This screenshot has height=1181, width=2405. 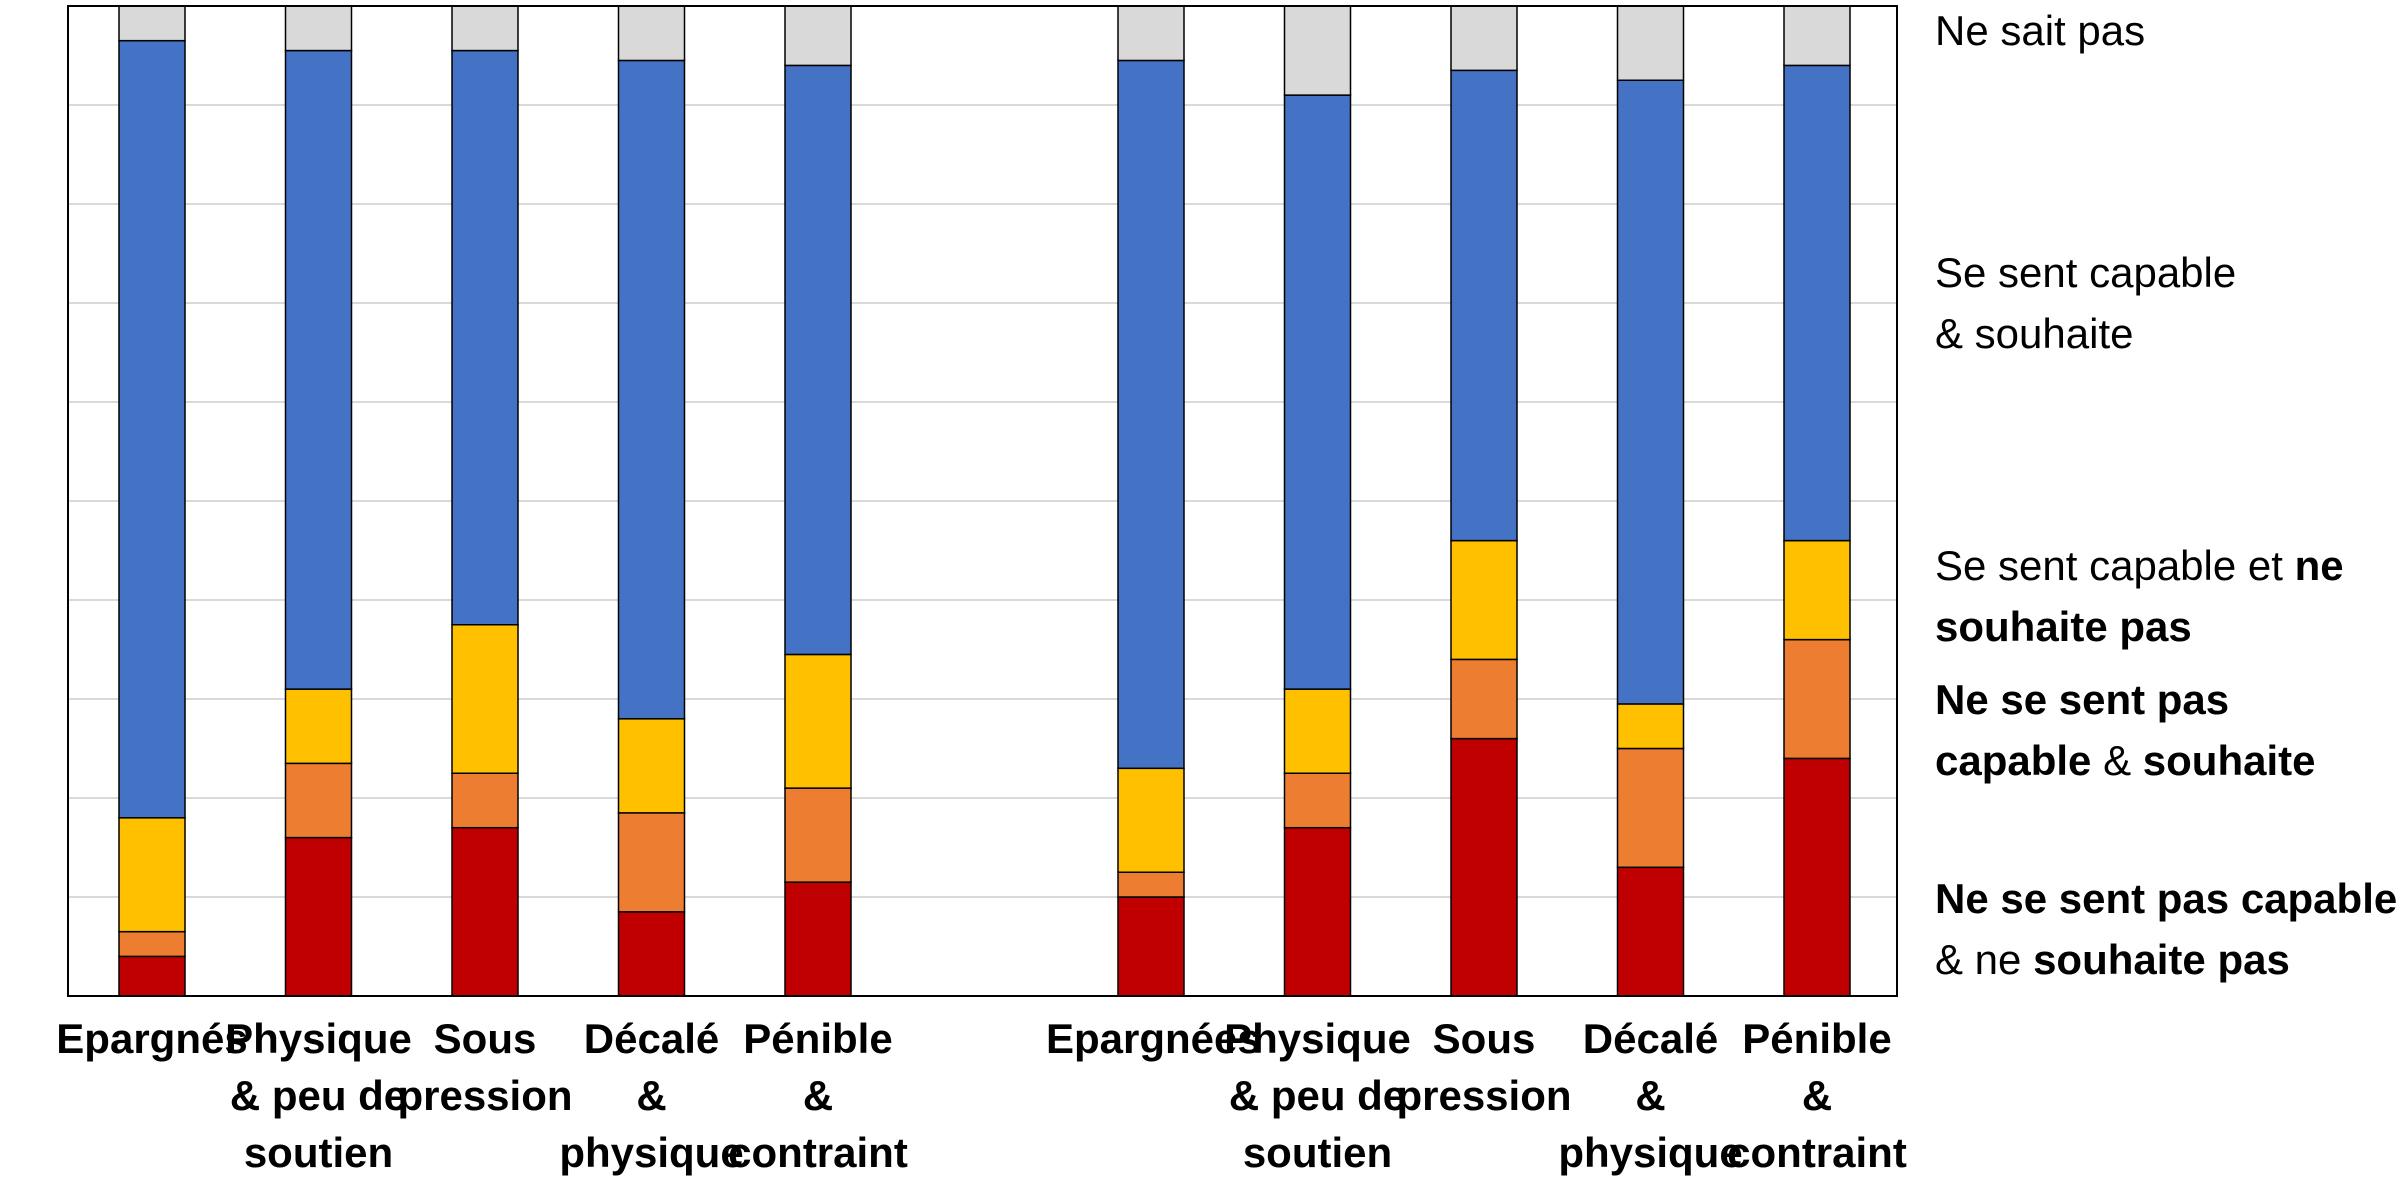 I want to click on legend-entry: Ne sait pas, so click(x=2040, y=30).